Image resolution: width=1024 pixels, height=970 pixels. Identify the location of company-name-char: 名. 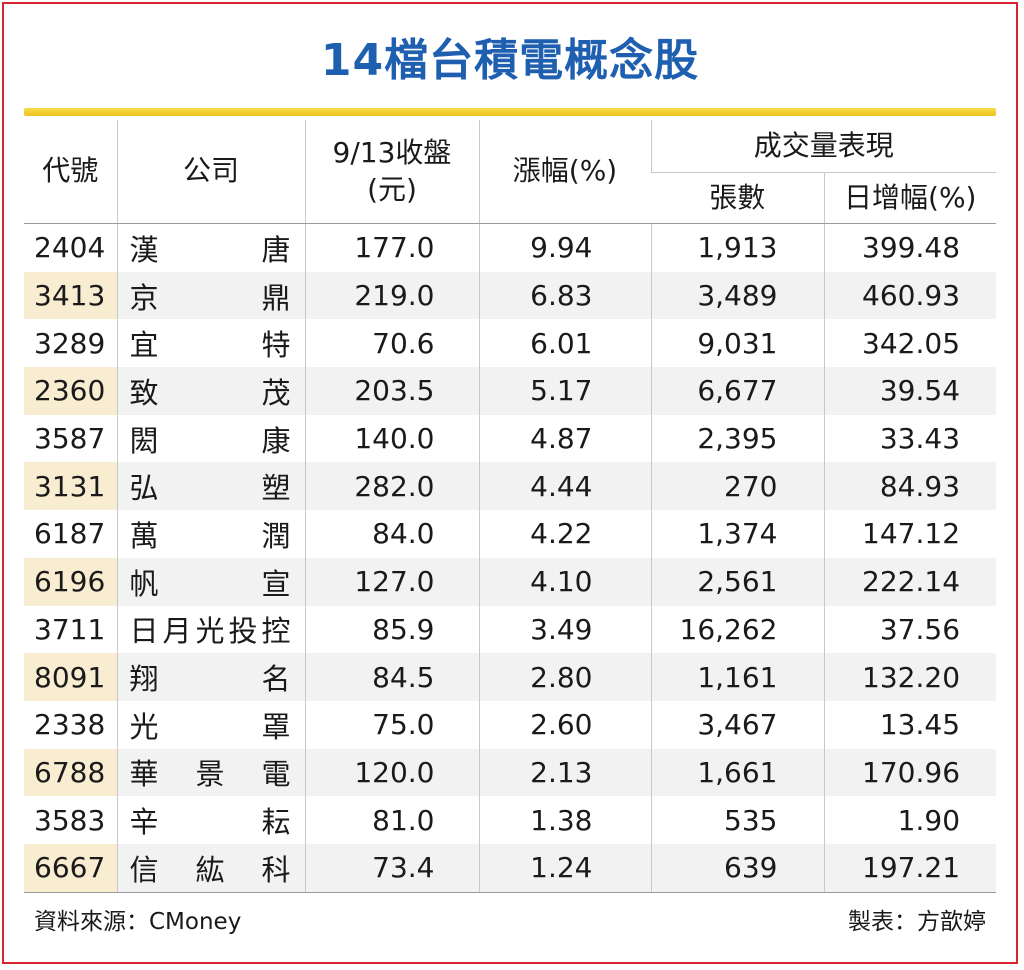
(276, 679).